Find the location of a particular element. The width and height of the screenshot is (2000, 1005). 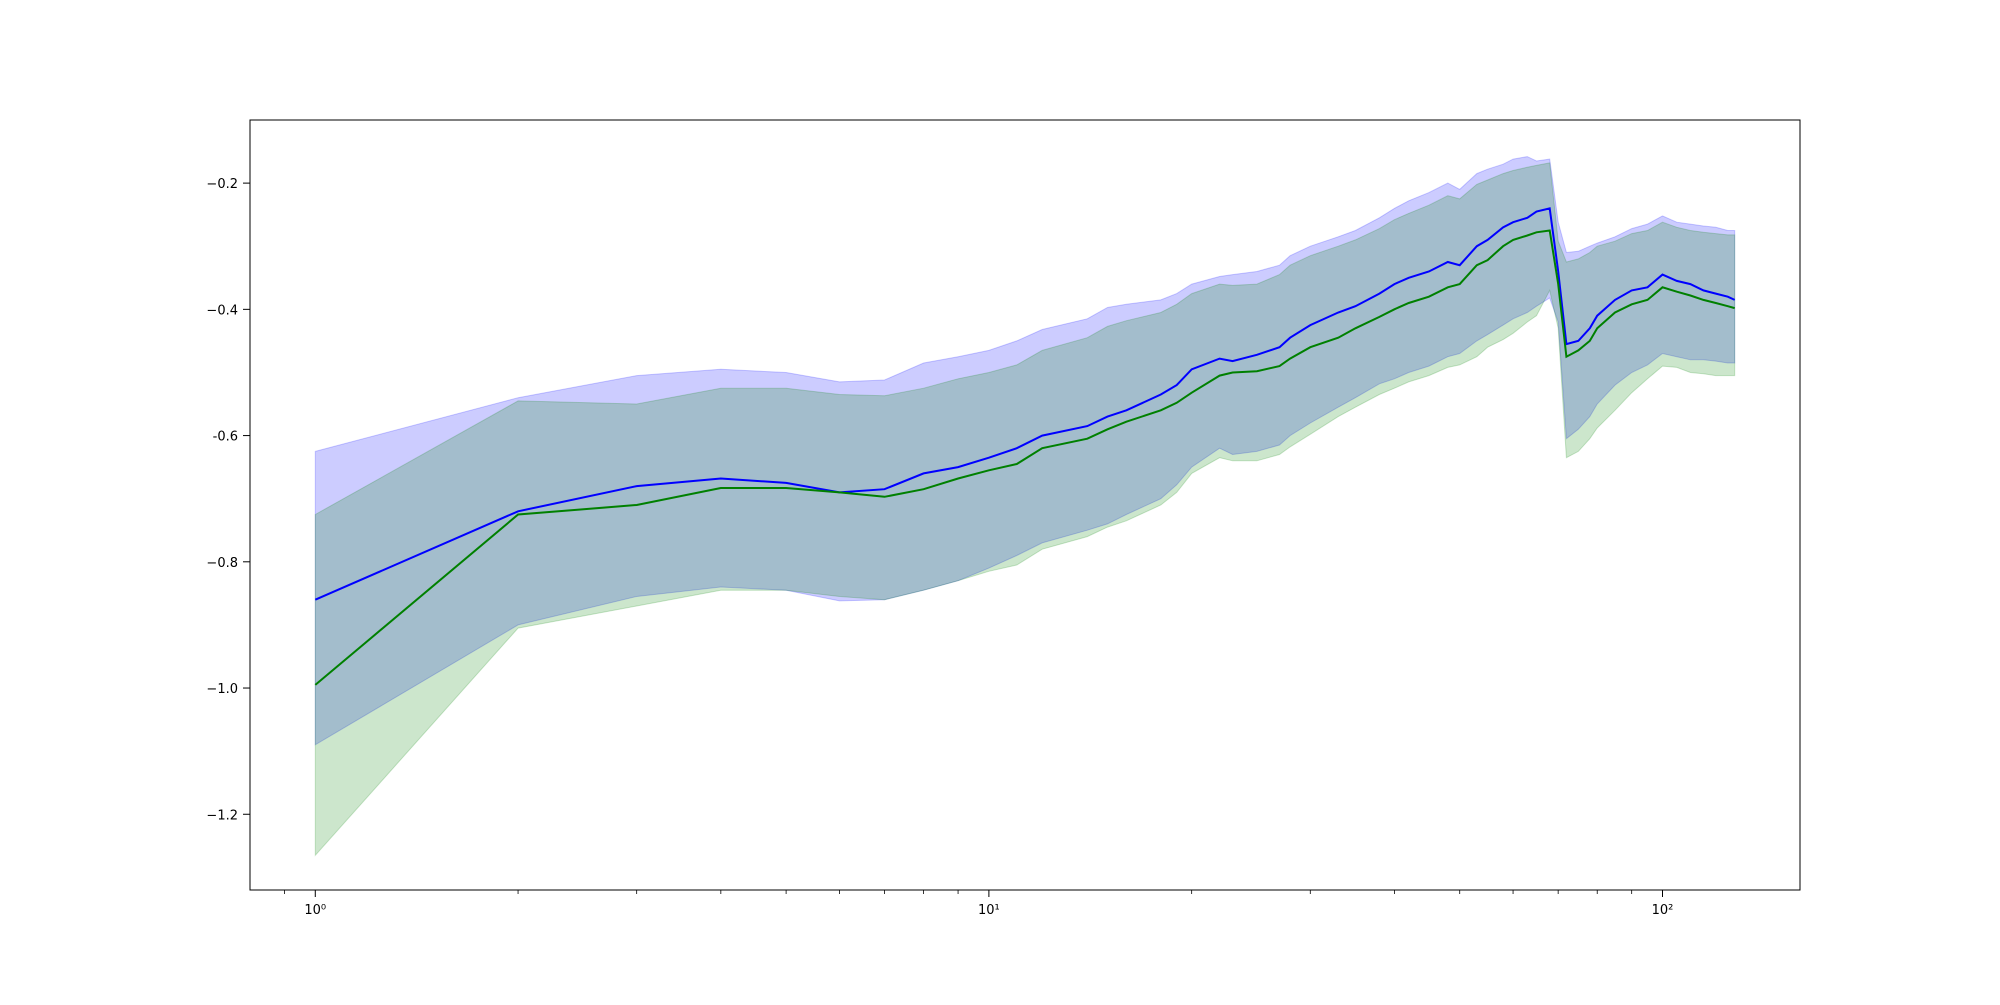

y-tick-label: −1.2 is located at coordinates (222, 815).